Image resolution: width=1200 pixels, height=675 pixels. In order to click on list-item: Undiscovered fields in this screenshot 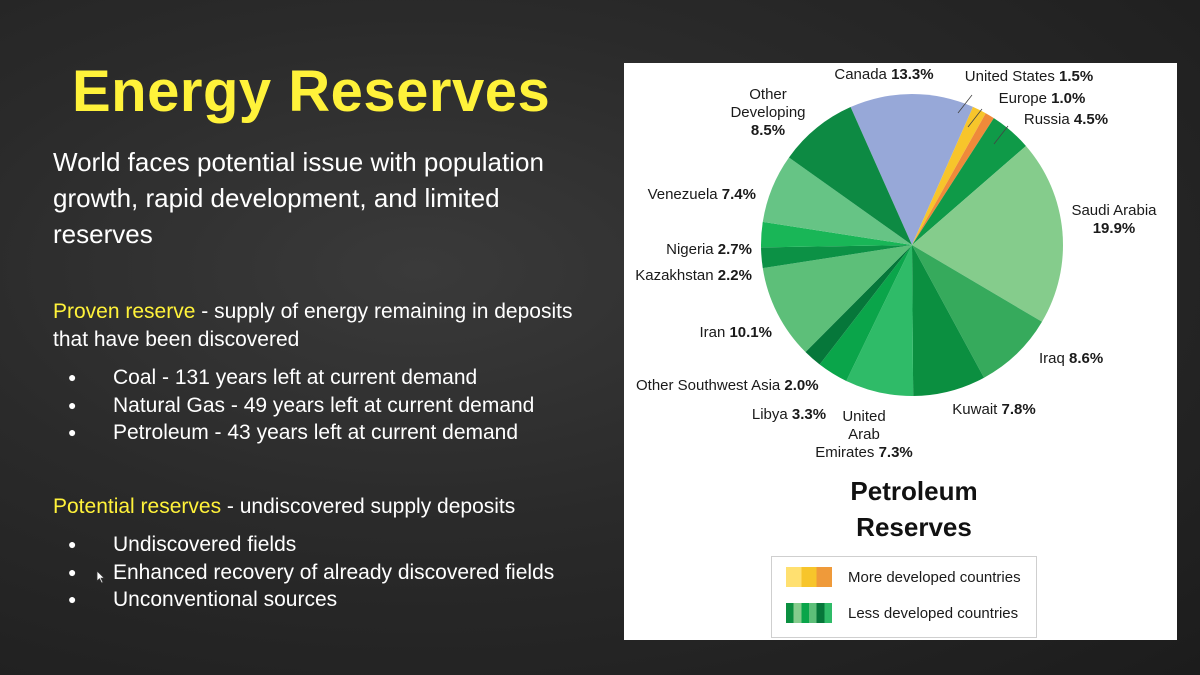, I will do `click(303, 545)`.